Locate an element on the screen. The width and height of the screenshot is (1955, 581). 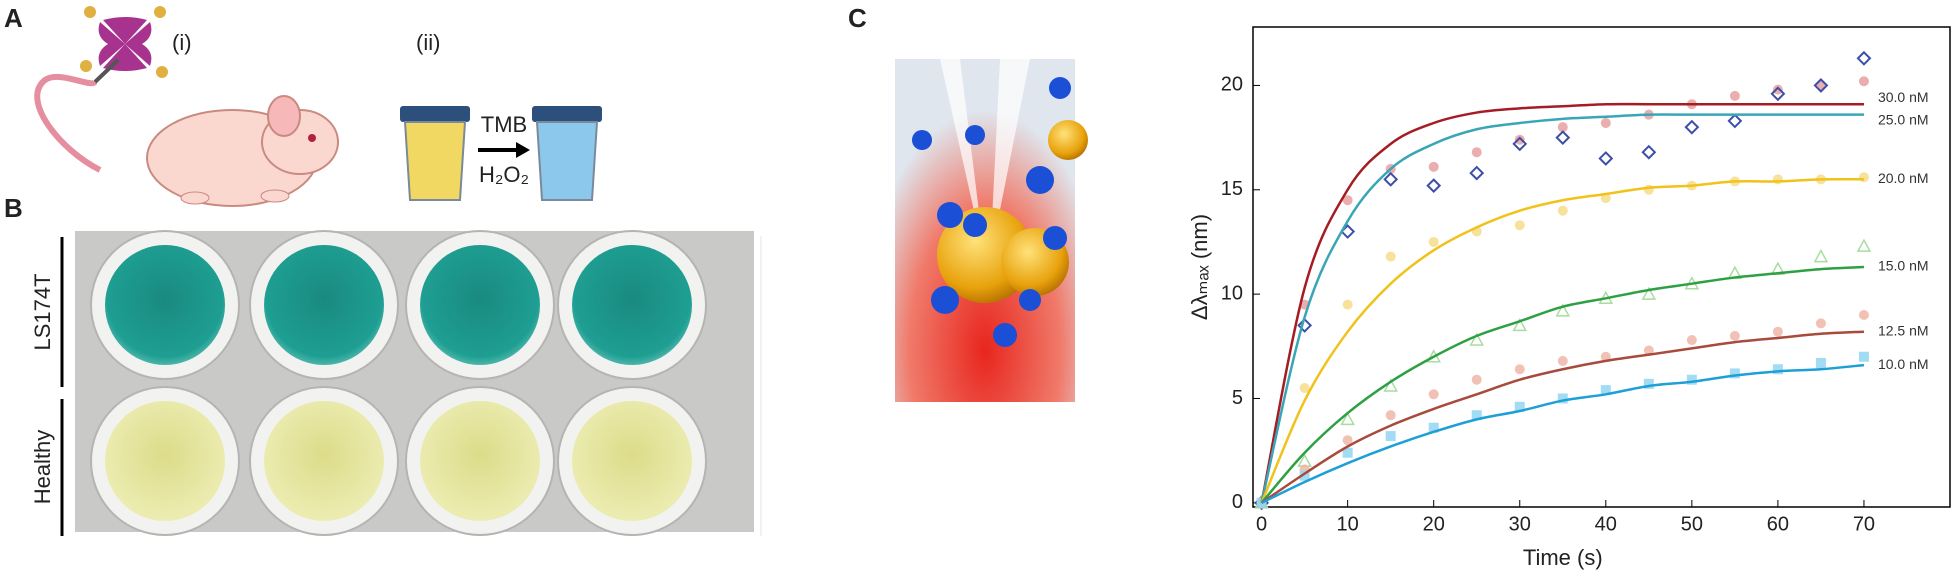
step-label: (ii) is located at coordinates (428, 42).